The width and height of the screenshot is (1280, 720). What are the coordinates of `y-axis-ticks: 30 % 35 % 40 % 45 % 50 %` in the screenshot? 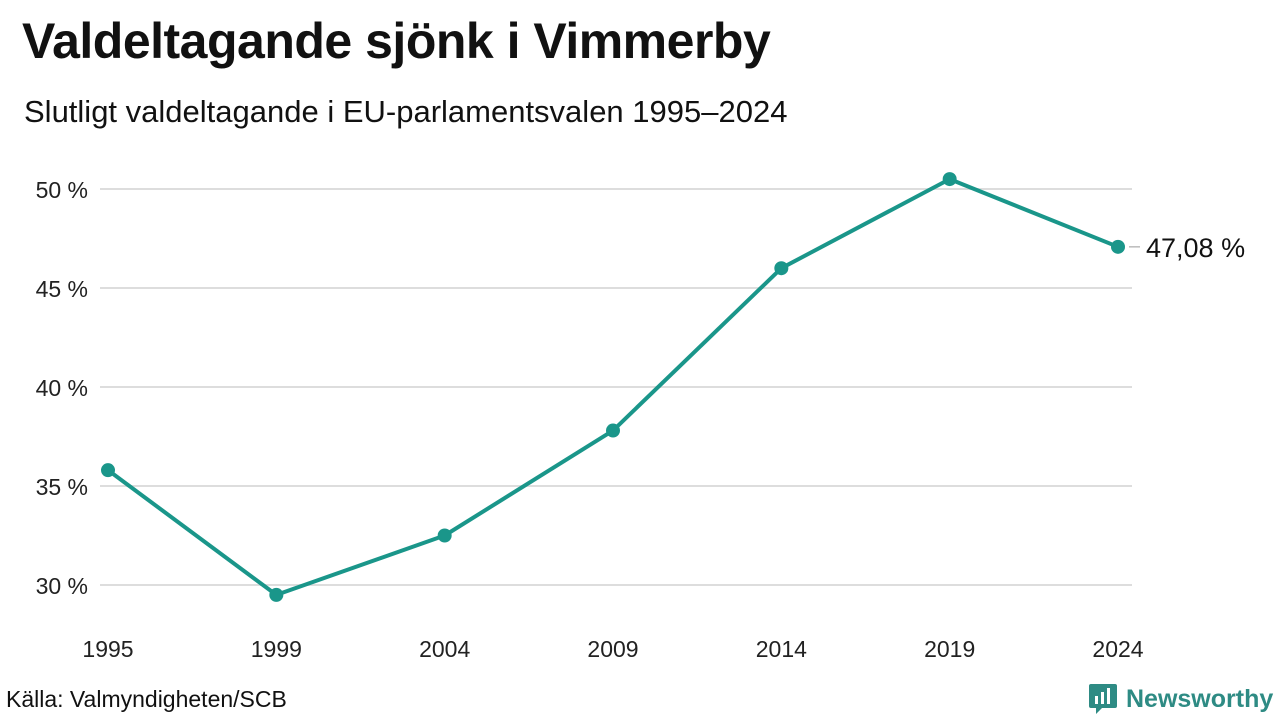 It's located at (62, 388).